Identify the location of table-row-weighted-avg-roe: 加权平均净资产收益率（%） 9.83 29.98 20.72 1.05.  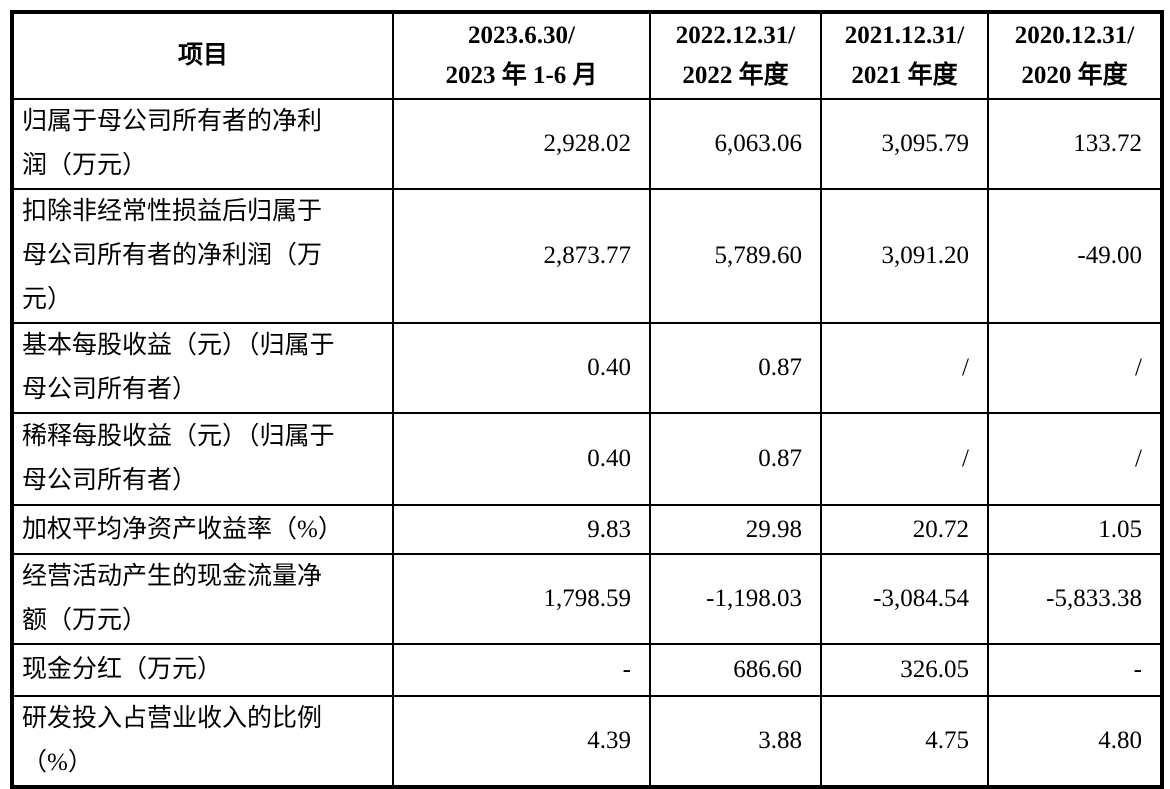
(587, 529).